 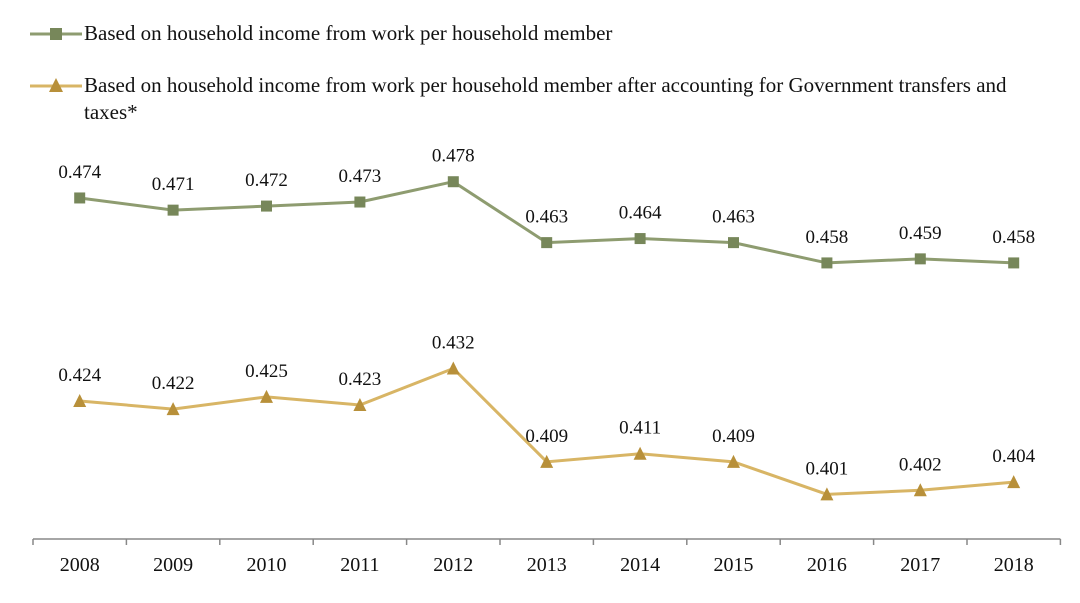 What do you see at coordinates (734, 565) in the screenshot?
I see `x-tick-label: 2015` at bounding box center [734, 565].